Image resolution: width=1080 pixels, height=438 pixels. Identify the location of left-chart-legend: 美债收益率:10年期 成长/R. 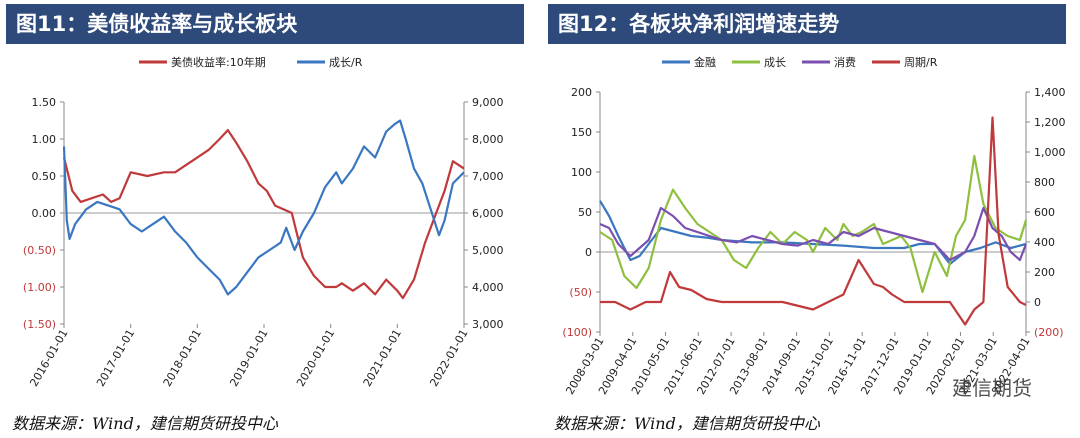
(251, 62).